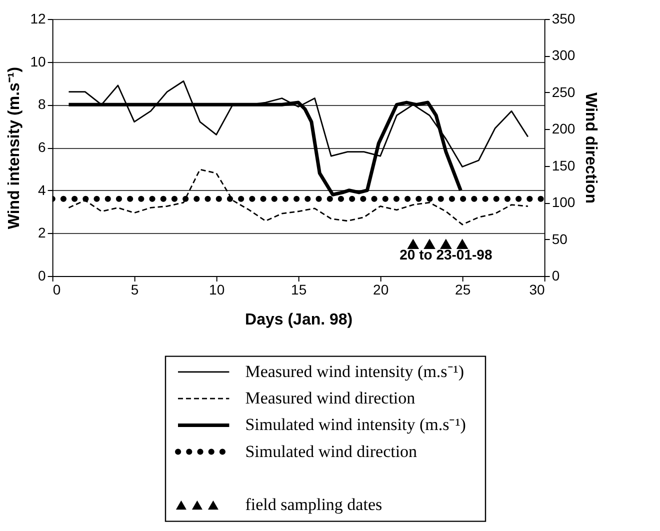  What do you see at coordinates (463, 290) in the screenshot?
I see `x-tick-label: 25` at bounding box center [463, 290].